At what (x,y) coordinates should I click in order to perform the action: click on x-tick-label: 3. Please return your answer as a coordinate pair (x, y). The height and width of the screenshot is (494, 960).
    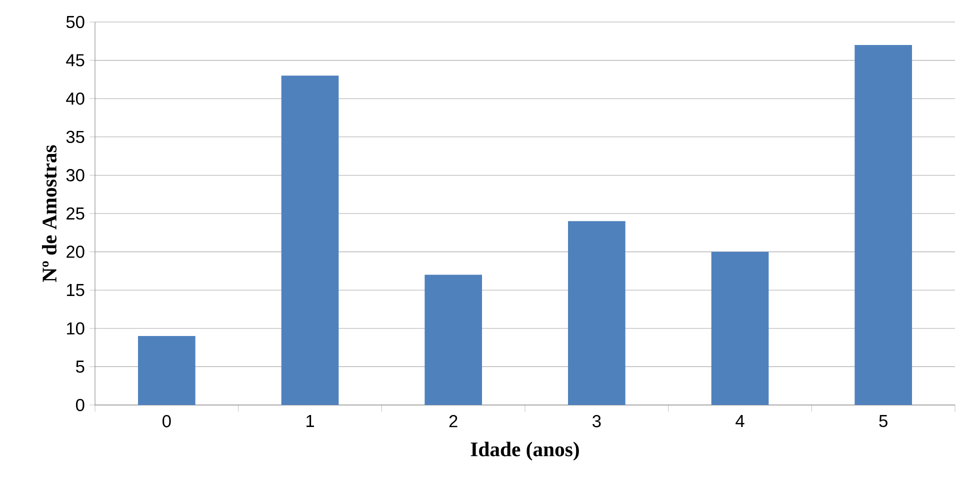
    Looking at the image, I should click on (596, 421).